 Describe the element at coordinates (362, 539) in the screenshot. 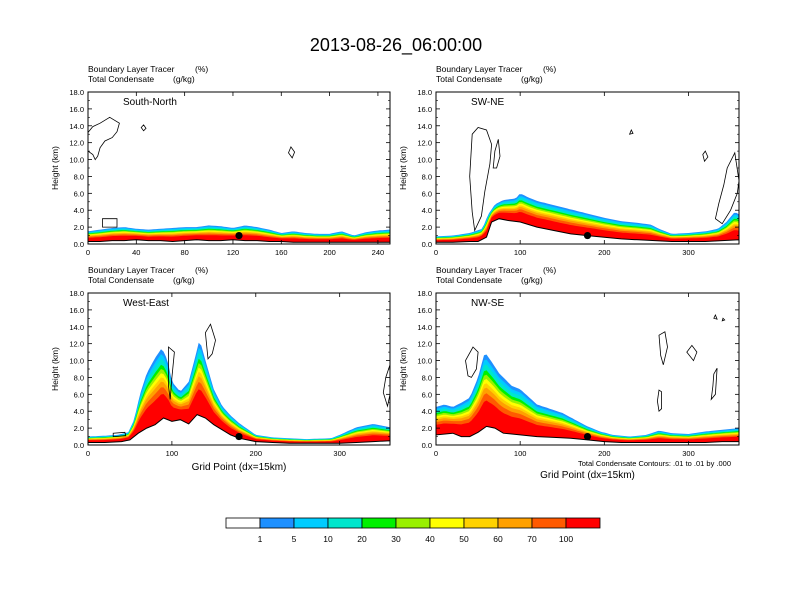

I see `colorbar-label: 20` at that location.